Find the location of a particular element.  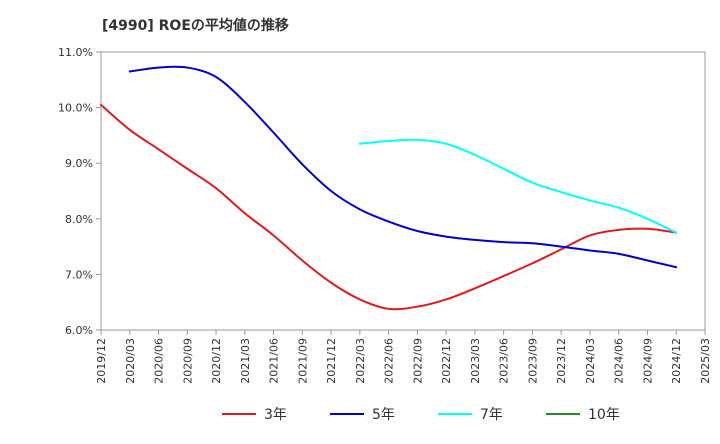

chart-title: [4990] ROEの平均値の推移 is located at coordinates (195, 25).